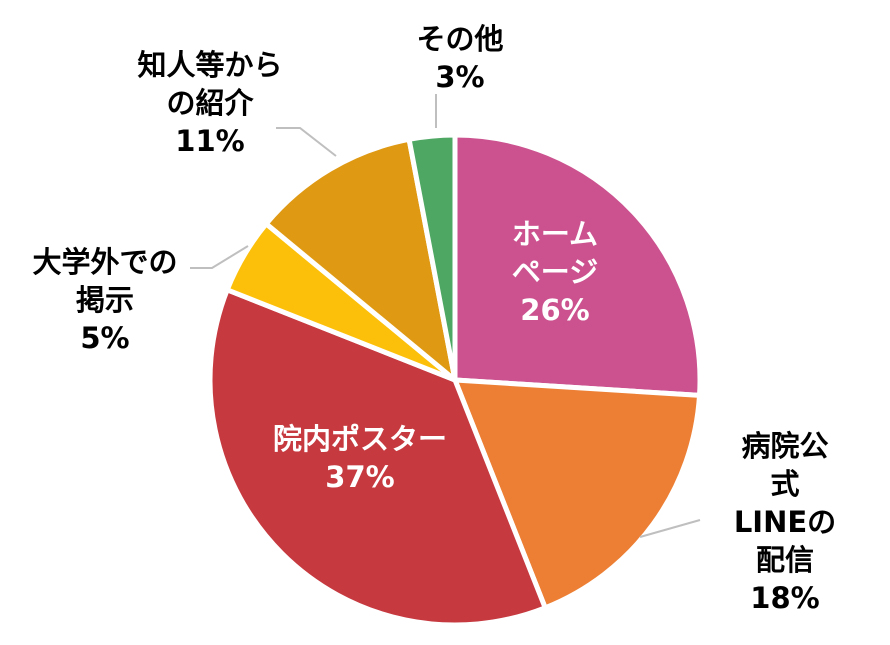 The height and width of the screenshot is (645, 890). I want to click on slice-label: 院内ポスター 37%, so click(360, 458).